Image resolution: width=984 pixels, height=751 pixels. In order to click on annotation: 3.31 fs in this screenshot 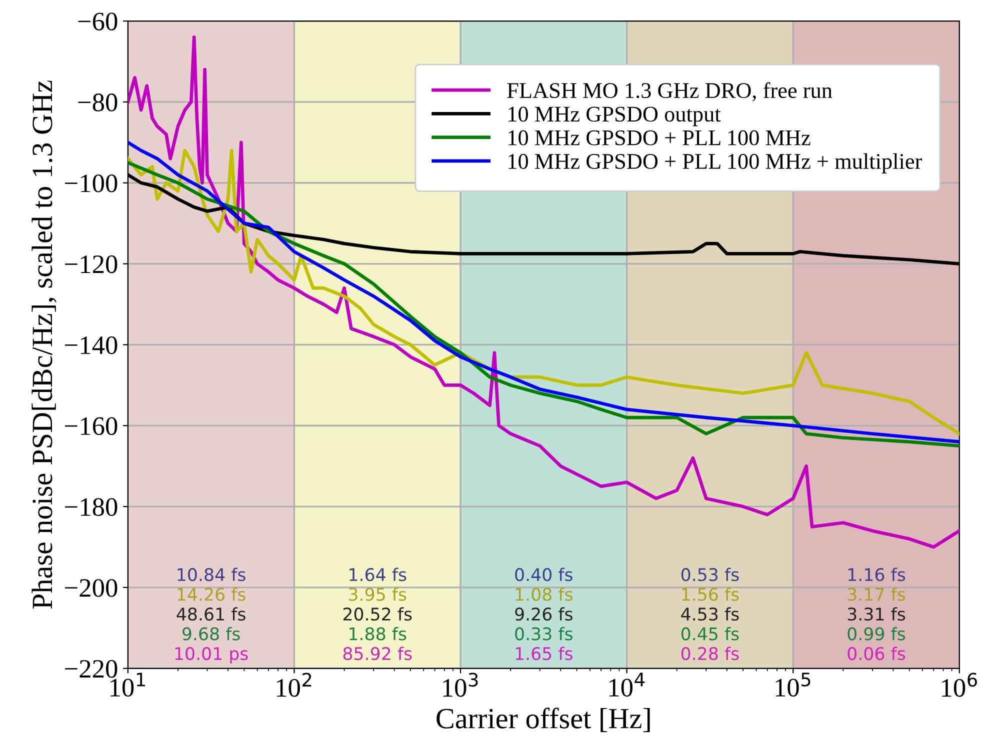, I will do `click(877, 614)`.